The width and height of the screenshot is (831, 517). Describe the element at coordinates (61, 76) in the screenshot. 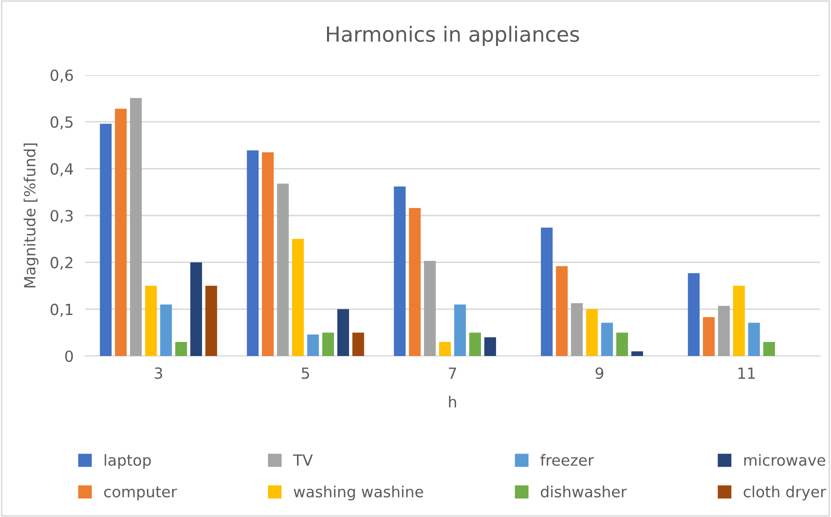

I see `y-tick-label: 0,6` at that location.